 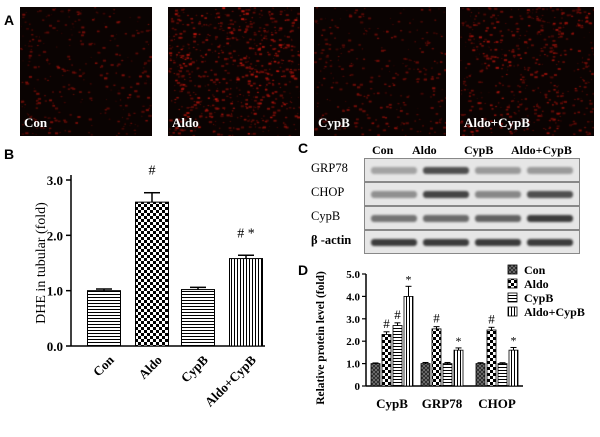 I want to click on blot-row-label: β -actin, so click(x=331, y=240).